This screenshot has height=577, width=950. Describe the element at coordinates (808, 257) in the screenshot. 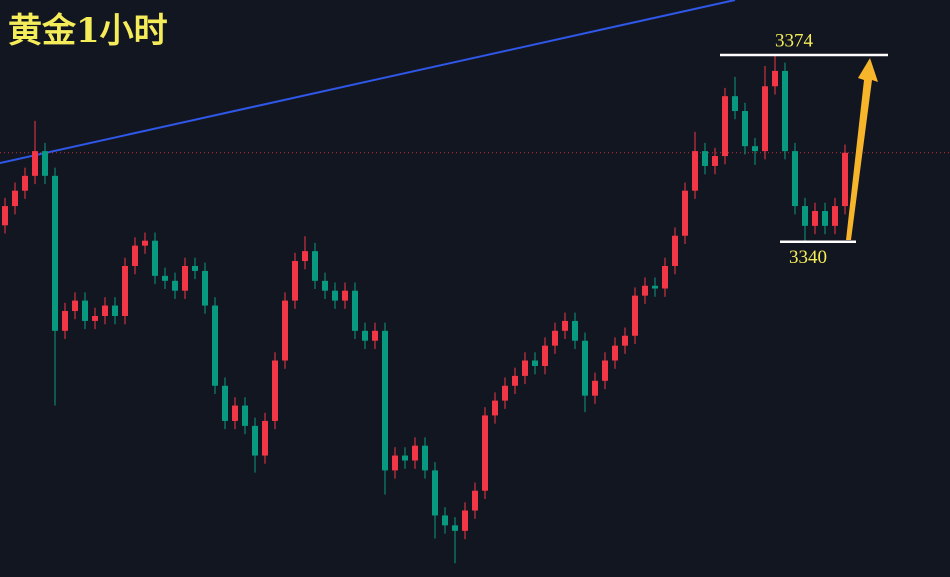

I see `level-label: 3340` at that location.